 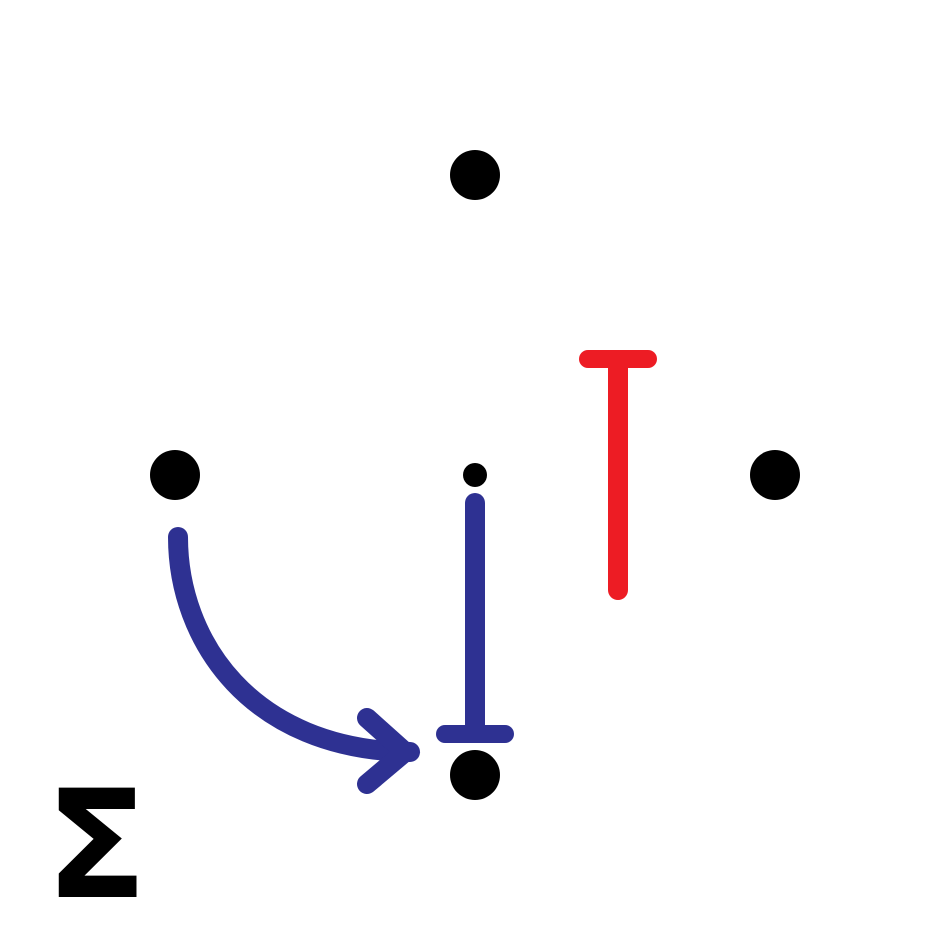 I want to click on node-right, so click(x=775, y=475).